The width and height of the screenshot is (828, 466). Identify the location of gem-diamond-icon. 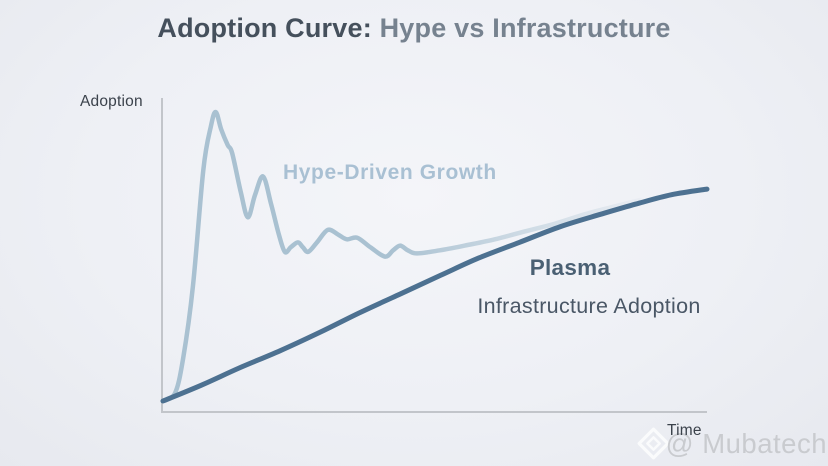
(653, 443).